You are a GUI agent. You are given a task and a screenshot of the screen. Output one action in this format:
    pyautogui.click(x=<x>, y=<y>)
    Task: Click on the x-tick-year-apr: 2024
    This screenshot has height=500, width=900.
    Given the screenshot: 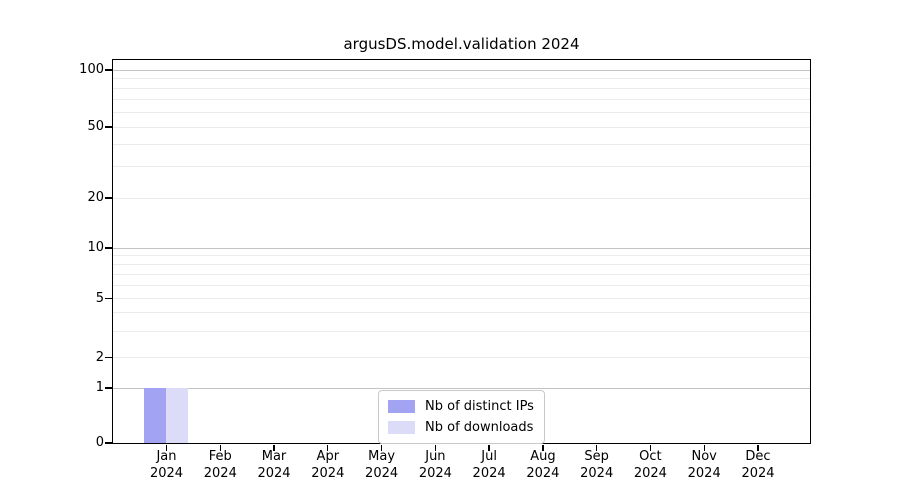 What is the action you would take?
    pyautogui.click(x=328, y=473)
    